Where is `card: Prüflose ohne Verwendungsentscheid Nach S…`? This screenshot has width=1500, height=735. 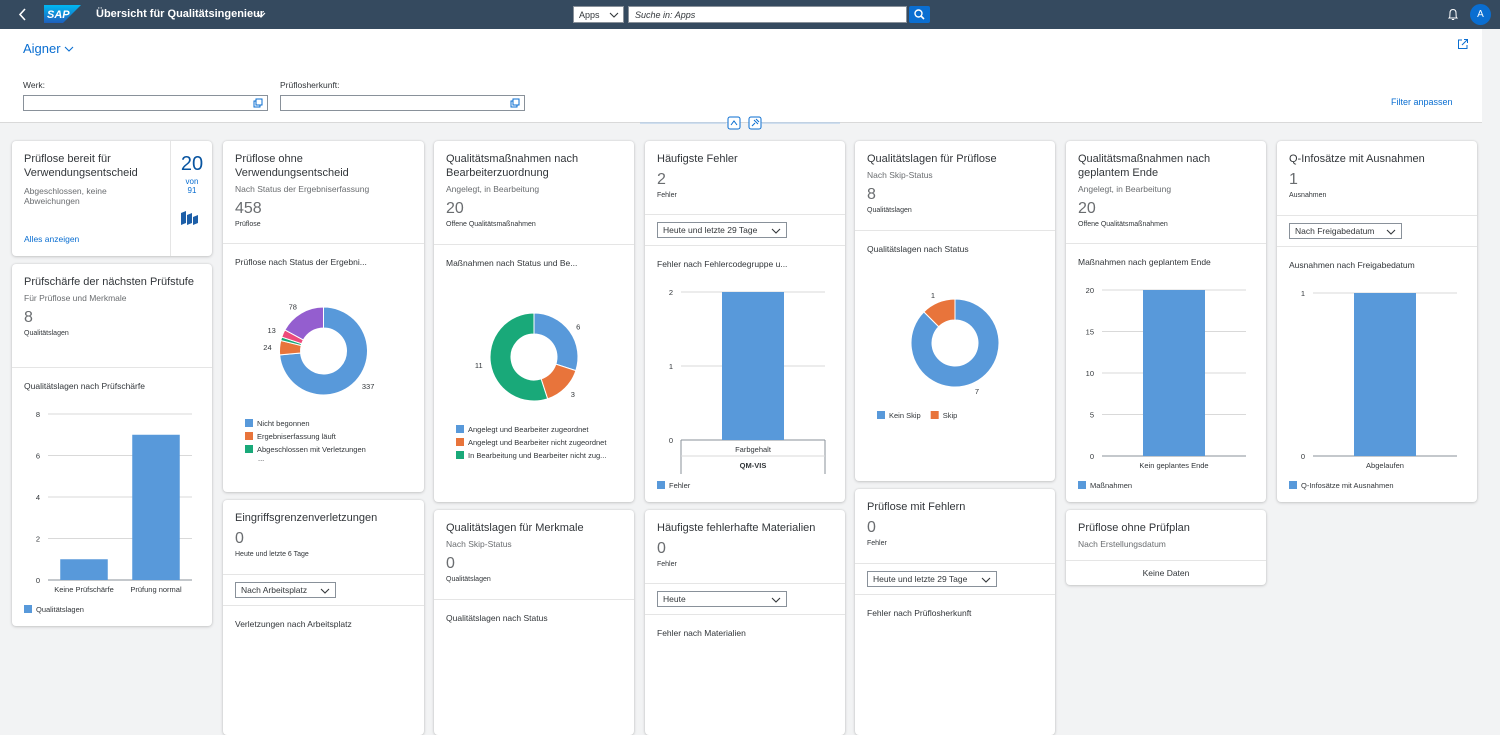 card: Prüflose ohne Verwendungsentscheid Nach S… is located at coordinates (323, 316).